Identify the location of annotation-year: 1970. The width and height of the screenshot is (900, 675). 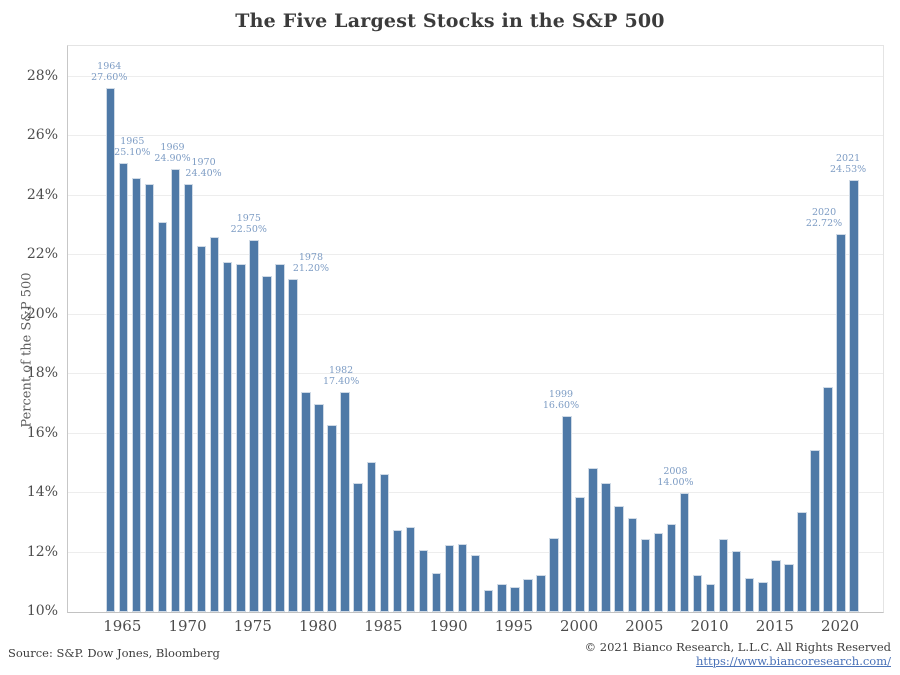
(203, 162).